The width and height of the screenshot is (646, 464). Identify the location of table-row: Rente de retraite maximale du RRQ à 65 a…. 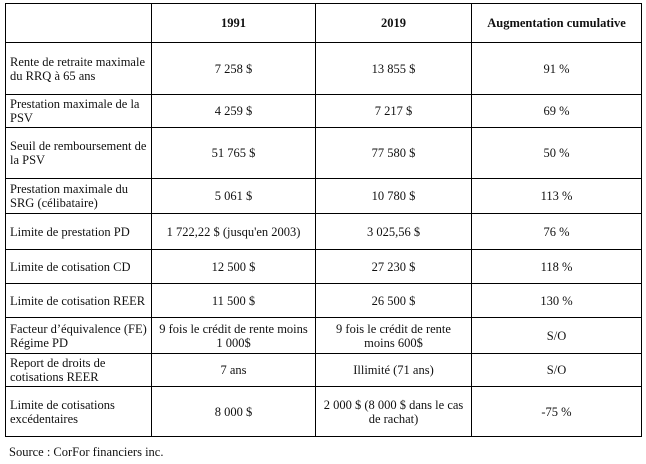
(323, 68).